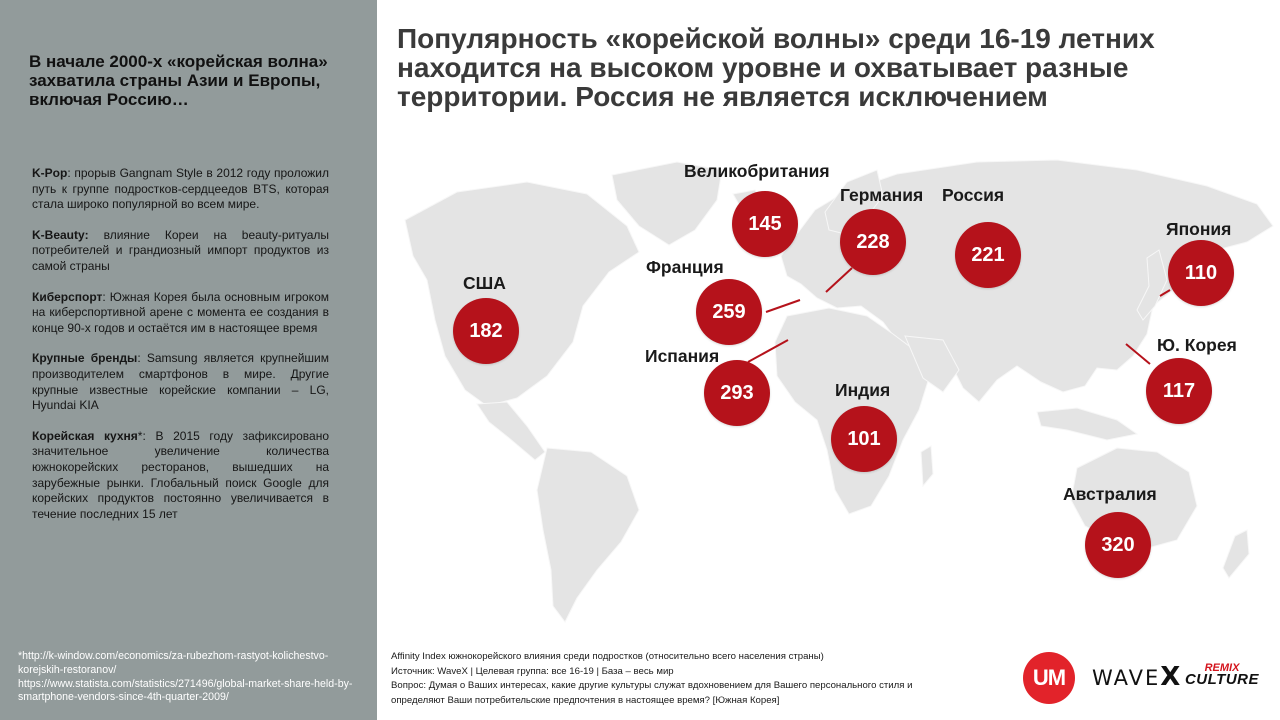 The image size is (1280, 720). Describe the element at coordinates (839, 280) in the screenshot. I see `leader-germany` at that location.